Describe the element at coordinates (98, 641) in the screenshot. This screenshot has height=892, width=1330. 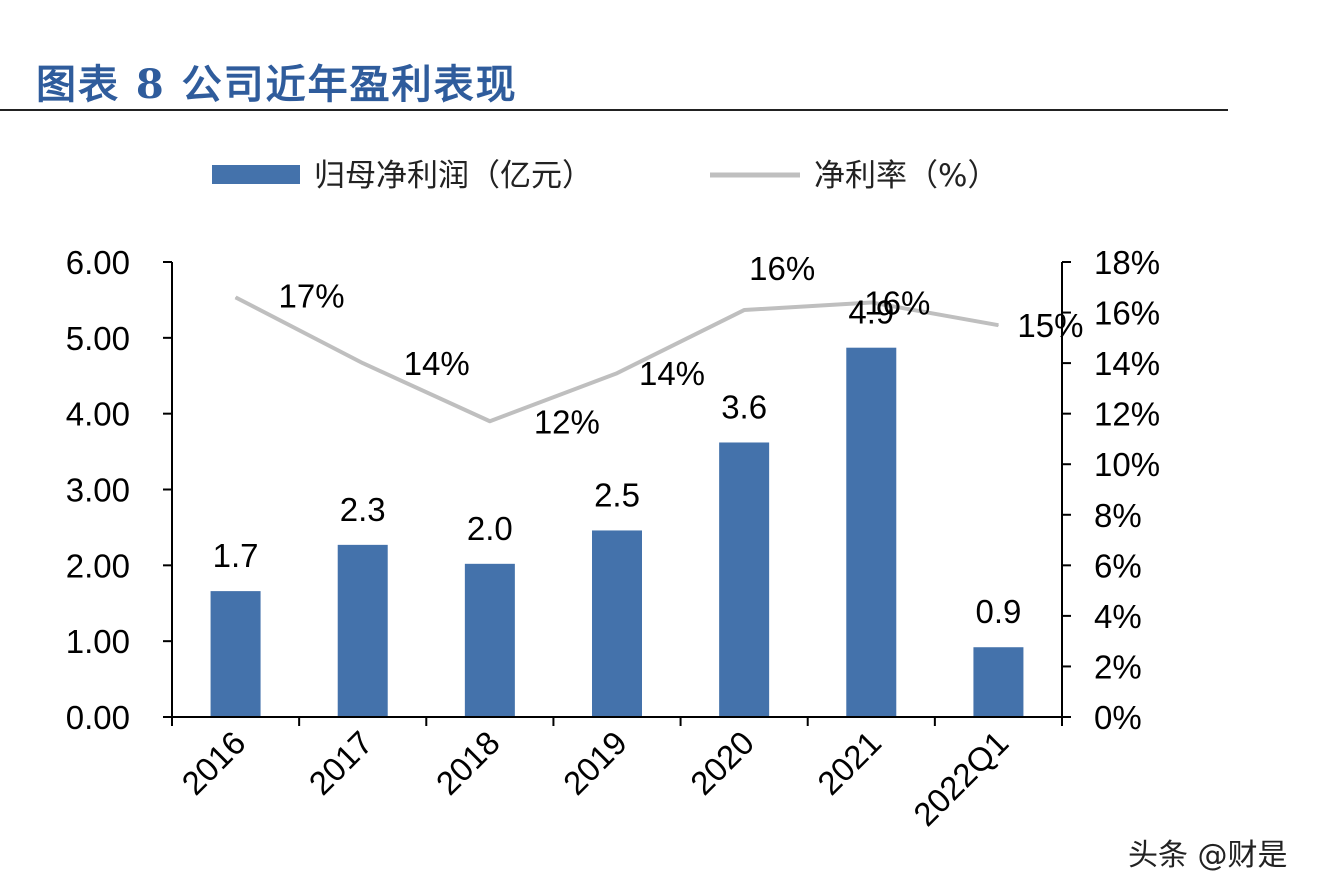
I see `left-tick-label: 1.00` at that location.